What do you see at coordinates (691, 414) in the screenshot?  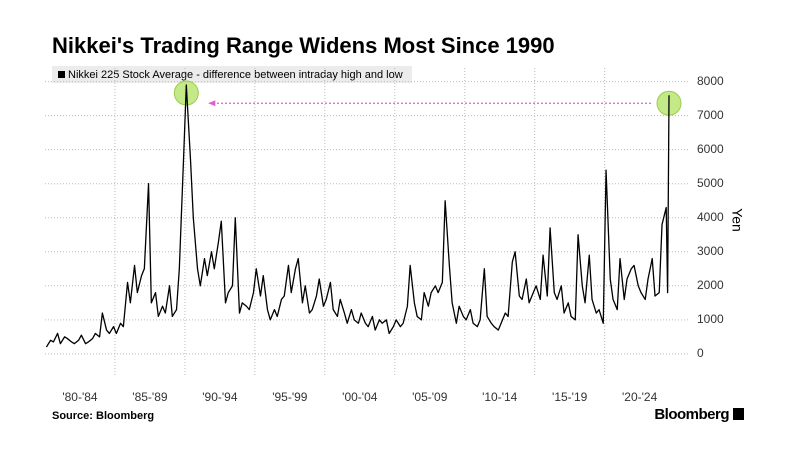 I see `brand: Bloomberg` at bounding box center [691, 414].